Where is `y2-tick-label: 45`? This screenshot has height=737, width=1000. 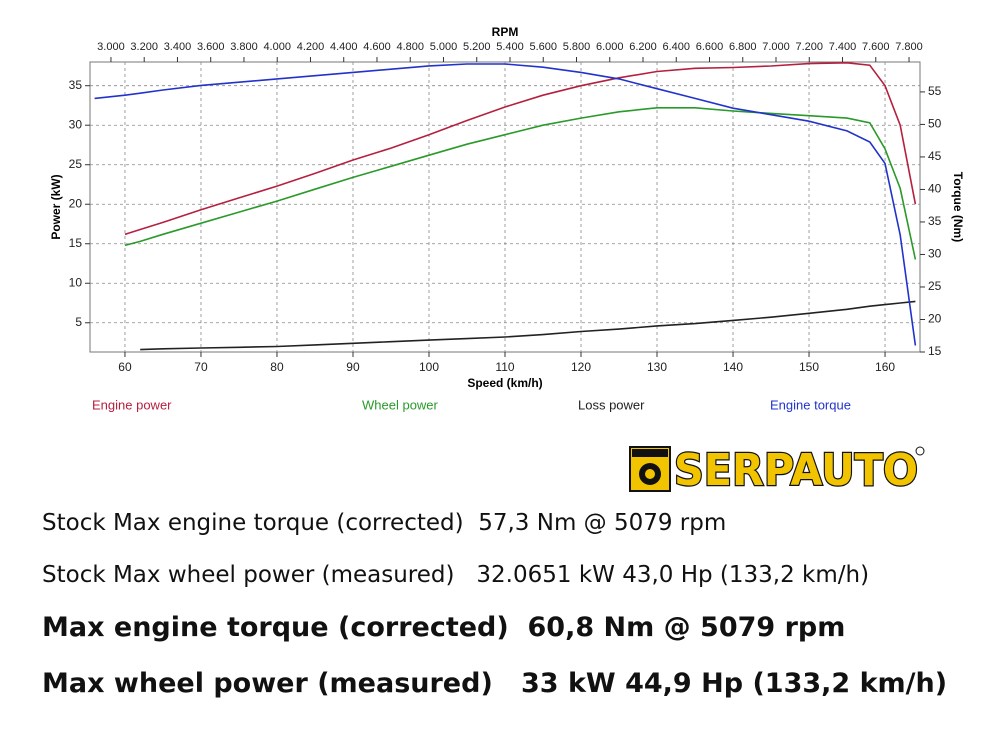
y2-tick-label: 45 is located at coordinates (935, 156).